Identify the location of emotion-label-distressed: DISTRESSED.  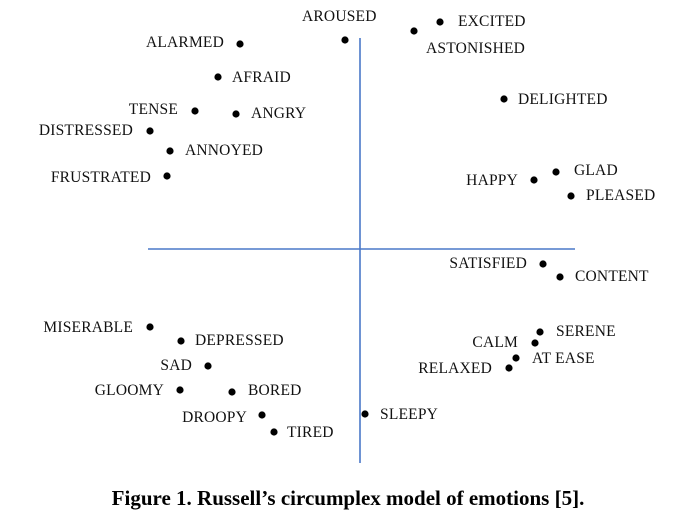
(85, 130).